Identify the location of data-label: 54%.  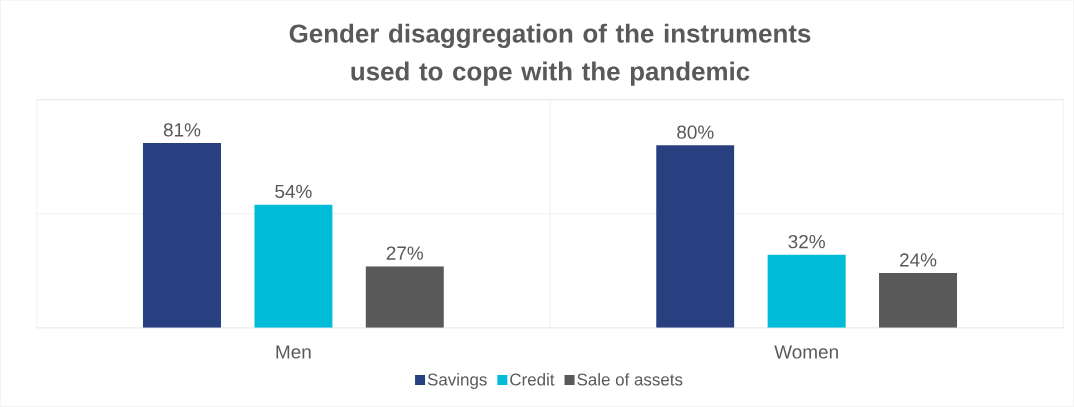
(293, 192).